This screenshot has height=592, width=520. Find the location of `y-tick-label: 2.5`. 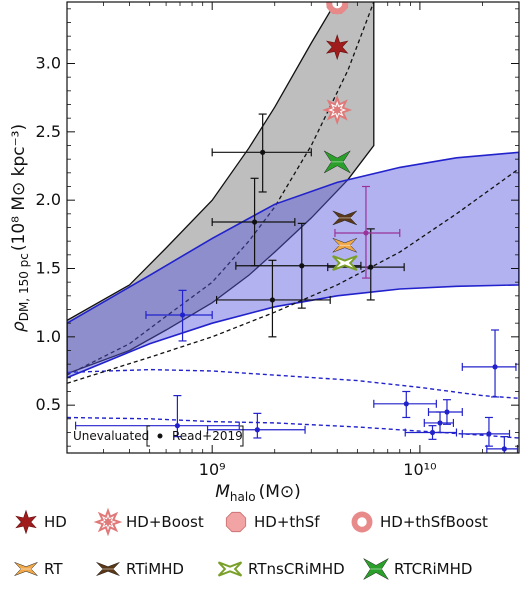

y-tick-label: 2.5 is located at coordinates (48, 131).